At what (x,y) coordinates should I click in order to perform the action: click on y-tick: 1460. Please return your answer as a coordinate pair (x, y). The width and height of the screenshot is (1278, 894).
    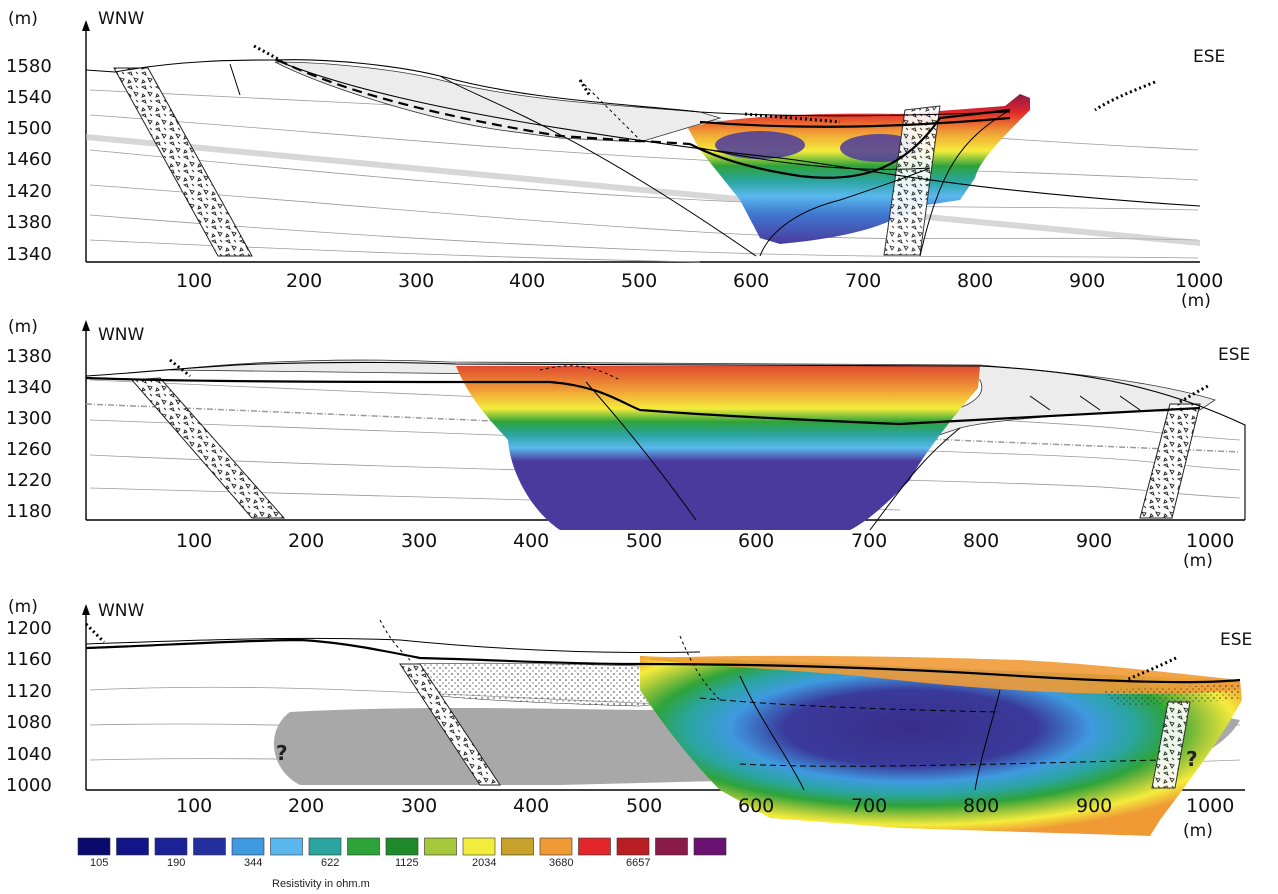
    Looking at the image, I should click on (29, 159).